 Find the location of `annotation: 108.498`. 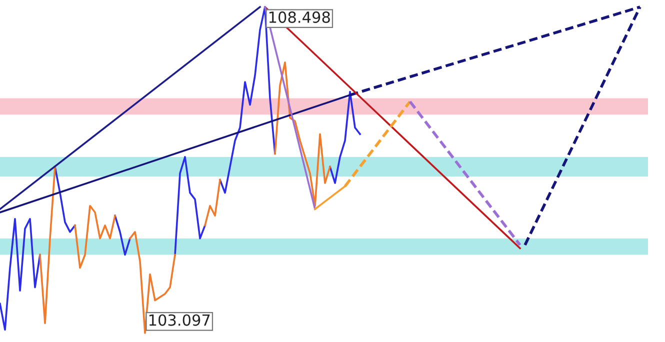

annotation: 108.498 is located at coordinates (299, 17).